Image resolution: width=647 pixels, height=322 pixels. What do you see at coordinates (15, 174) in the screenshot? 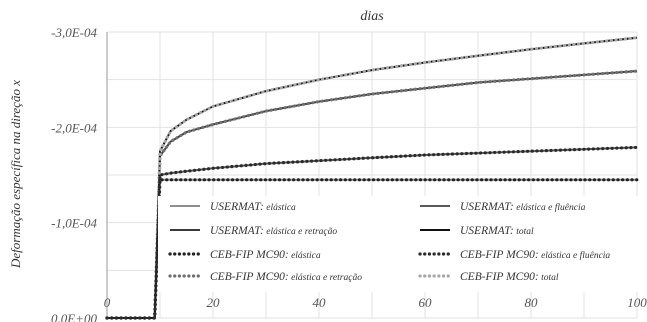
I see `y-axis-label: Deformação específica na direção x` at bounding box center [15, 174].